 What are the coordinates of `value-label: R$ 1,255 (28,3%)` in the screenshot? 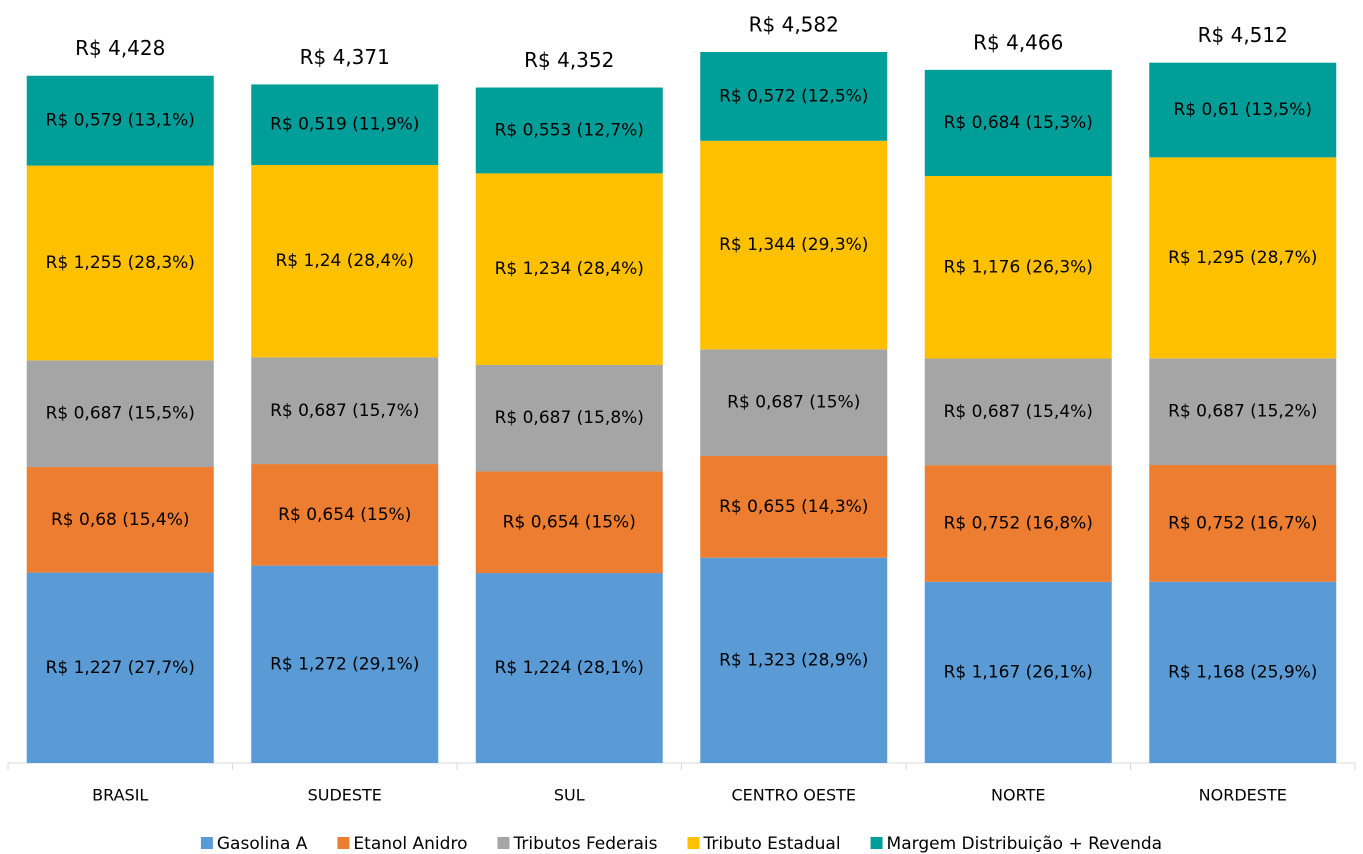 It's located at (120, 263).